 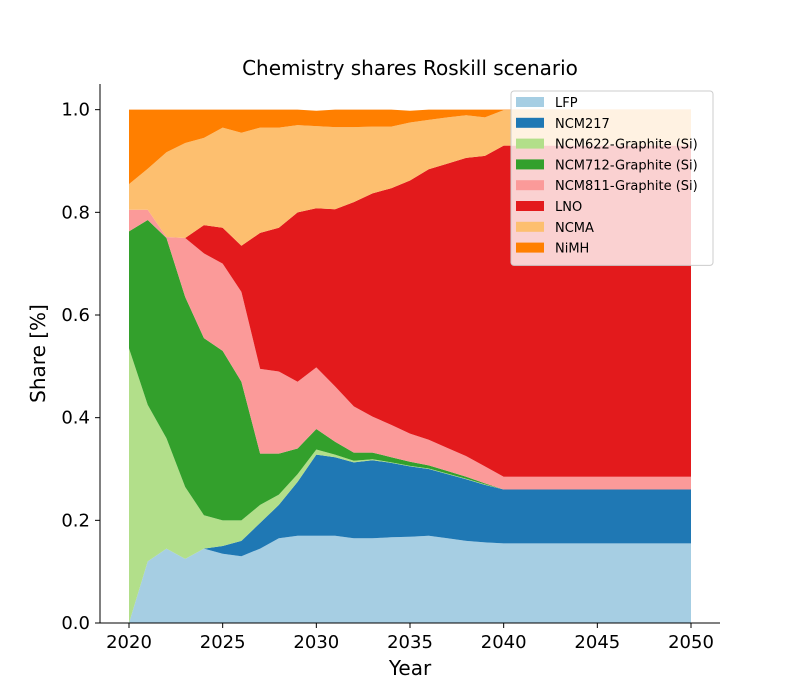 I want to click on y-axis-label: Share [%], so click(x=38, y=353).